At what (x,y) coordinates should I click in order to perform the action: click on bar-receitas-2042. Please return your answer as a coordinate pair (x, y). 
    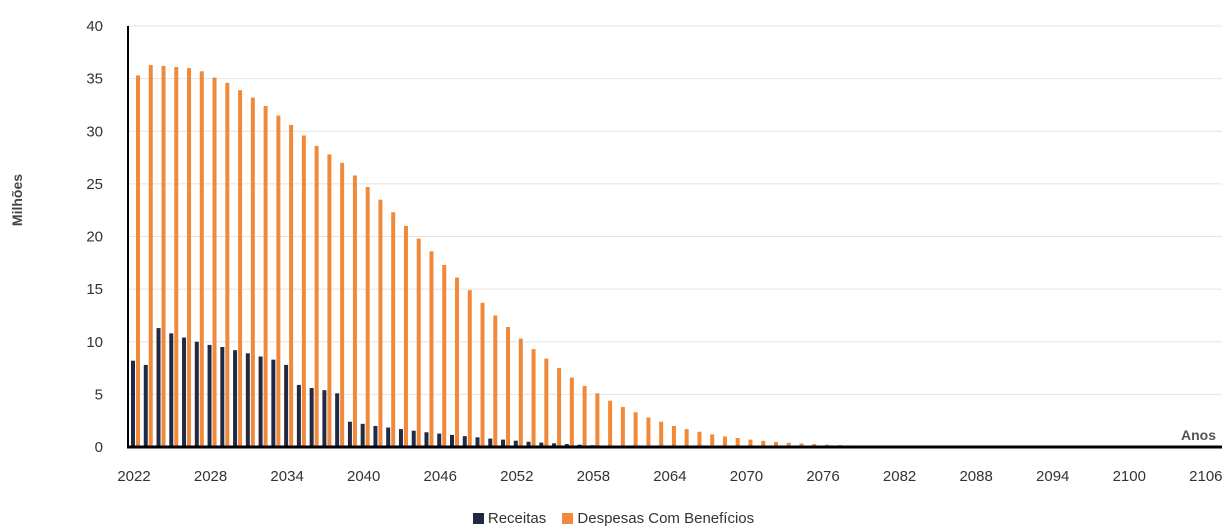
    Looking at the image, I should click on (388, 437).